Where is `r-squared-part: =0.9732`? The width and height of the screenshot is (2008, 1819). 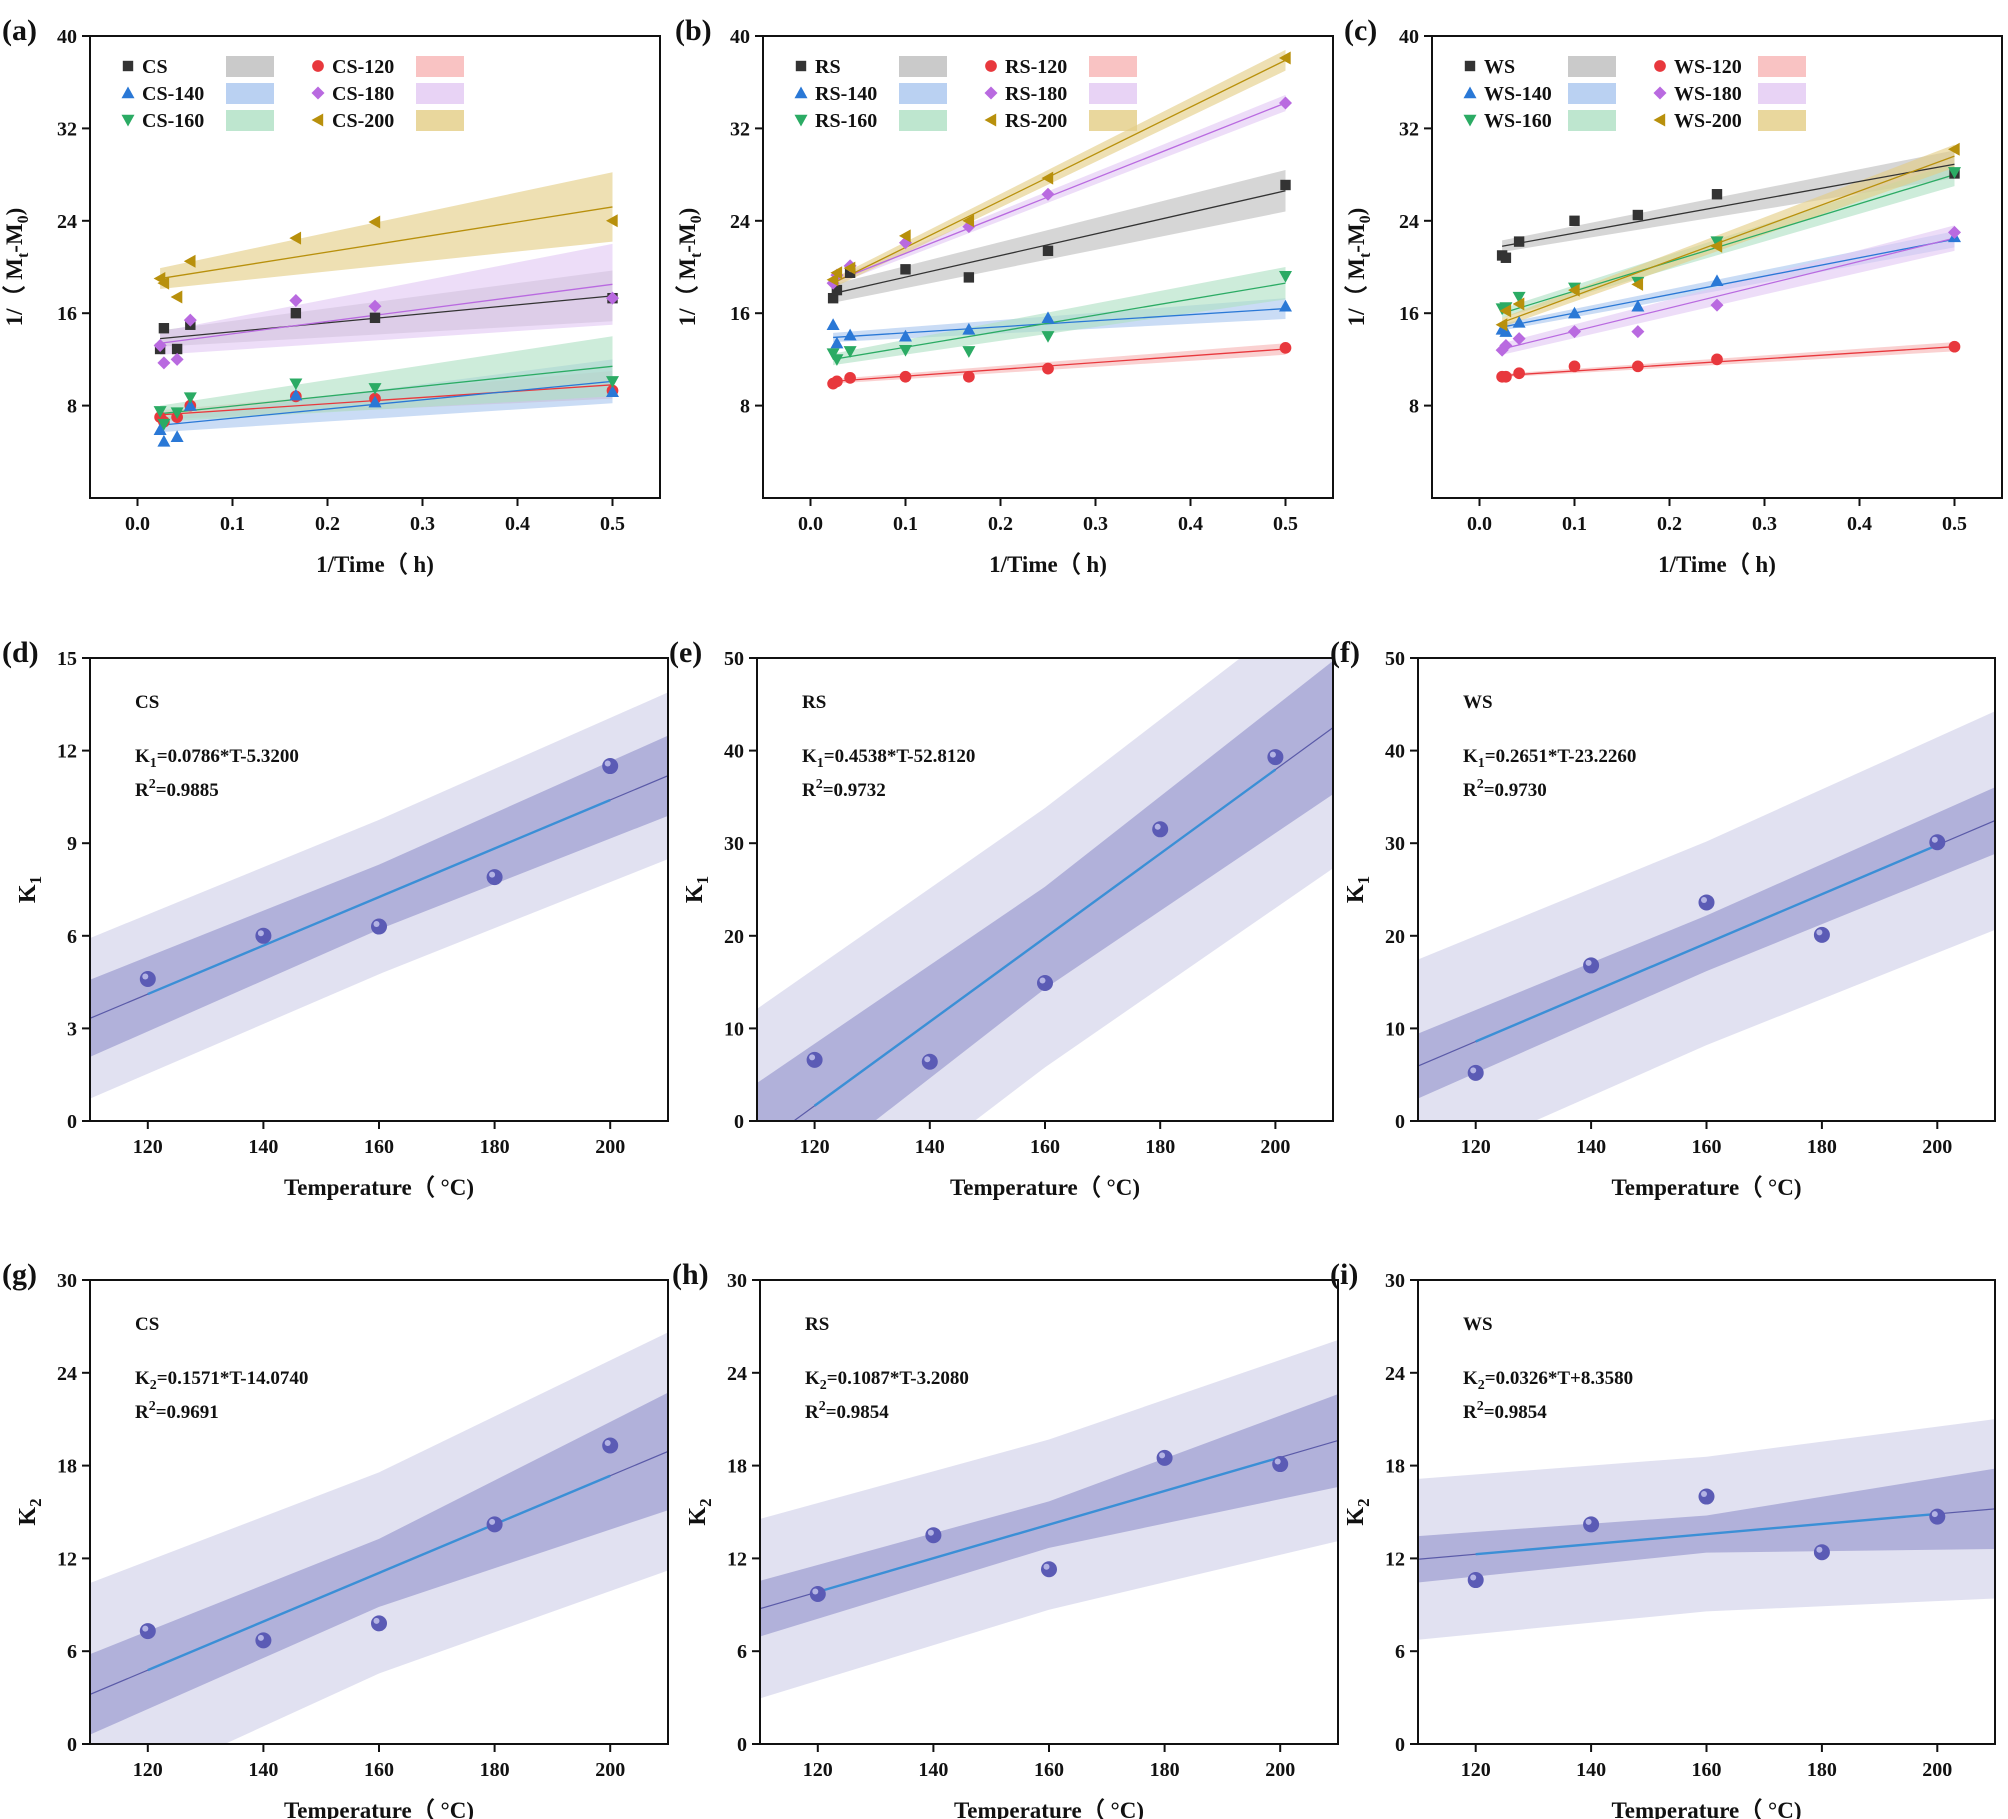
r-squared-part: =0.9732 is located at coordinates (854, 790).